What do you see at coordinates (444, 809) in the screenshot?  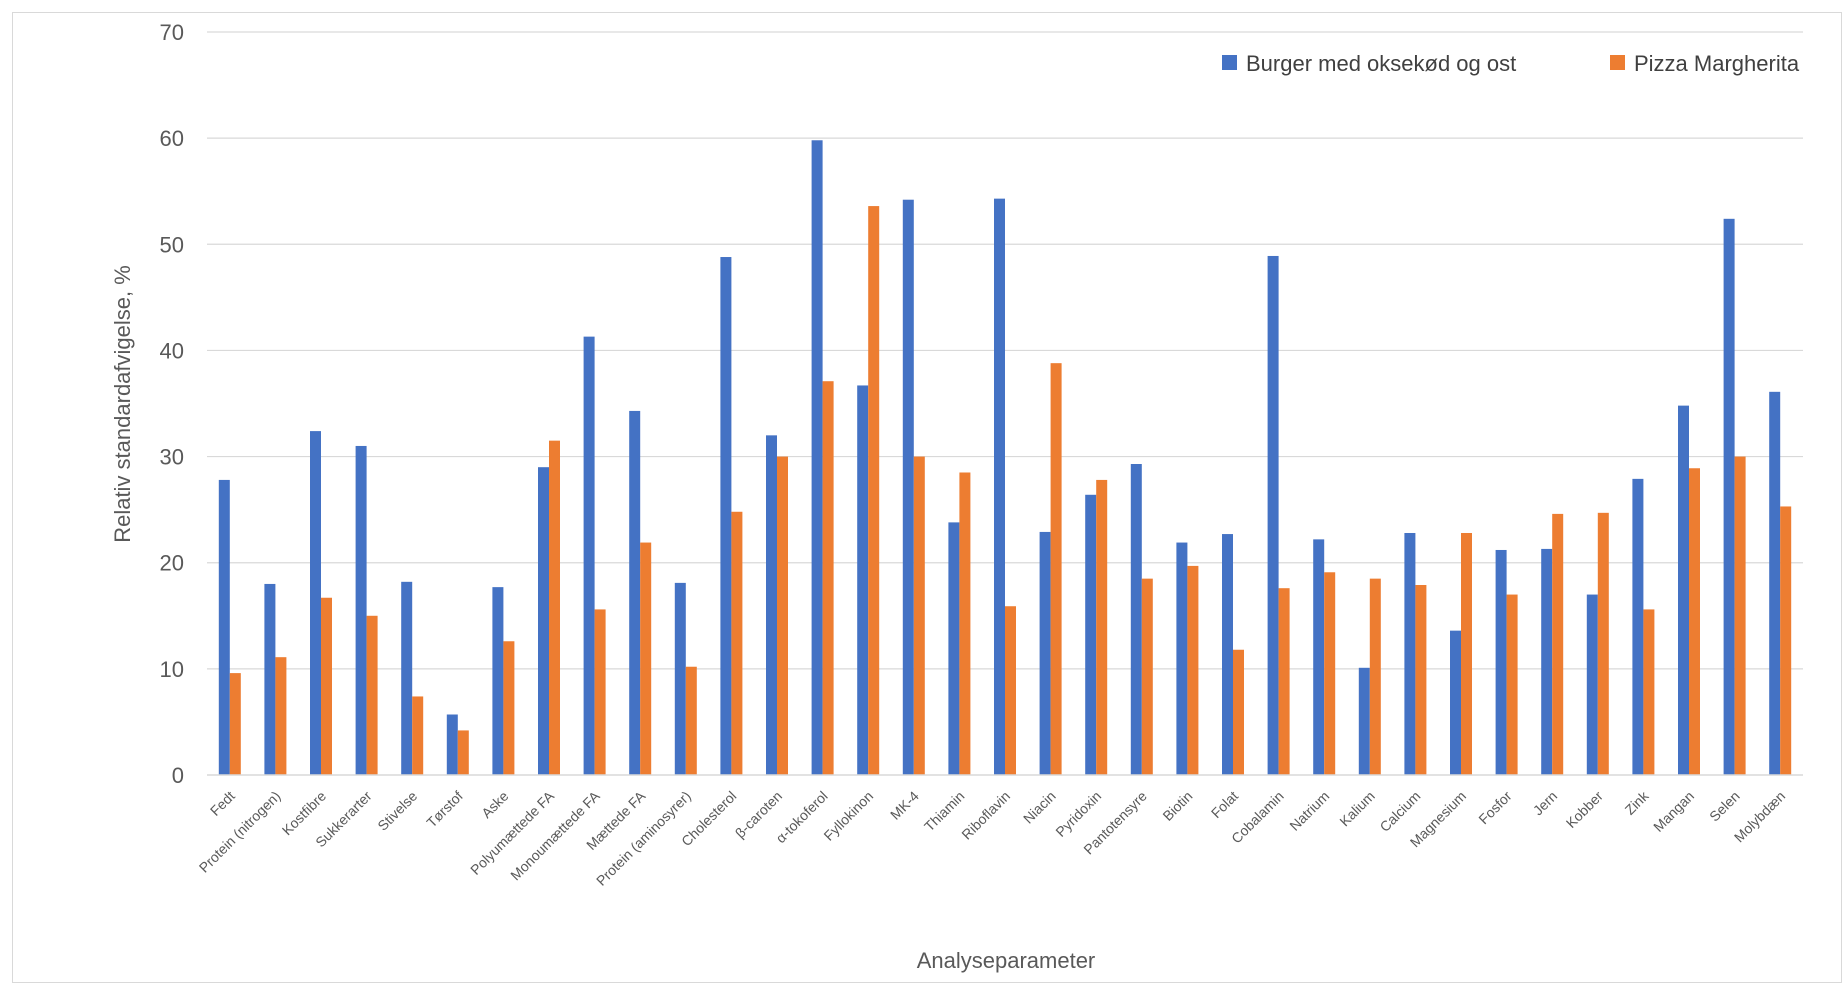 I see `x-category-label: Tørstof` at bounding box center [444, 809].